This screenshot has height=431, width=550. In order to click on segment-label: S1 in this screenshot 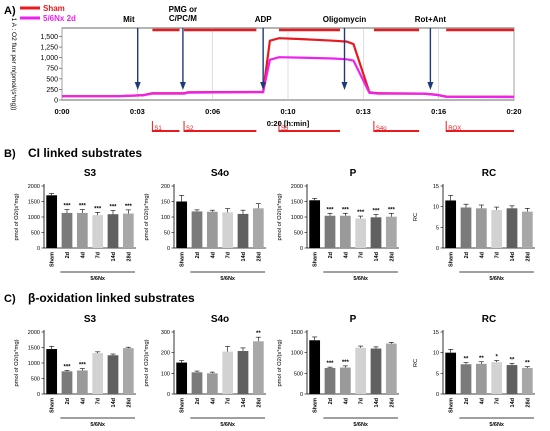, I will do `click(158, 129)`.